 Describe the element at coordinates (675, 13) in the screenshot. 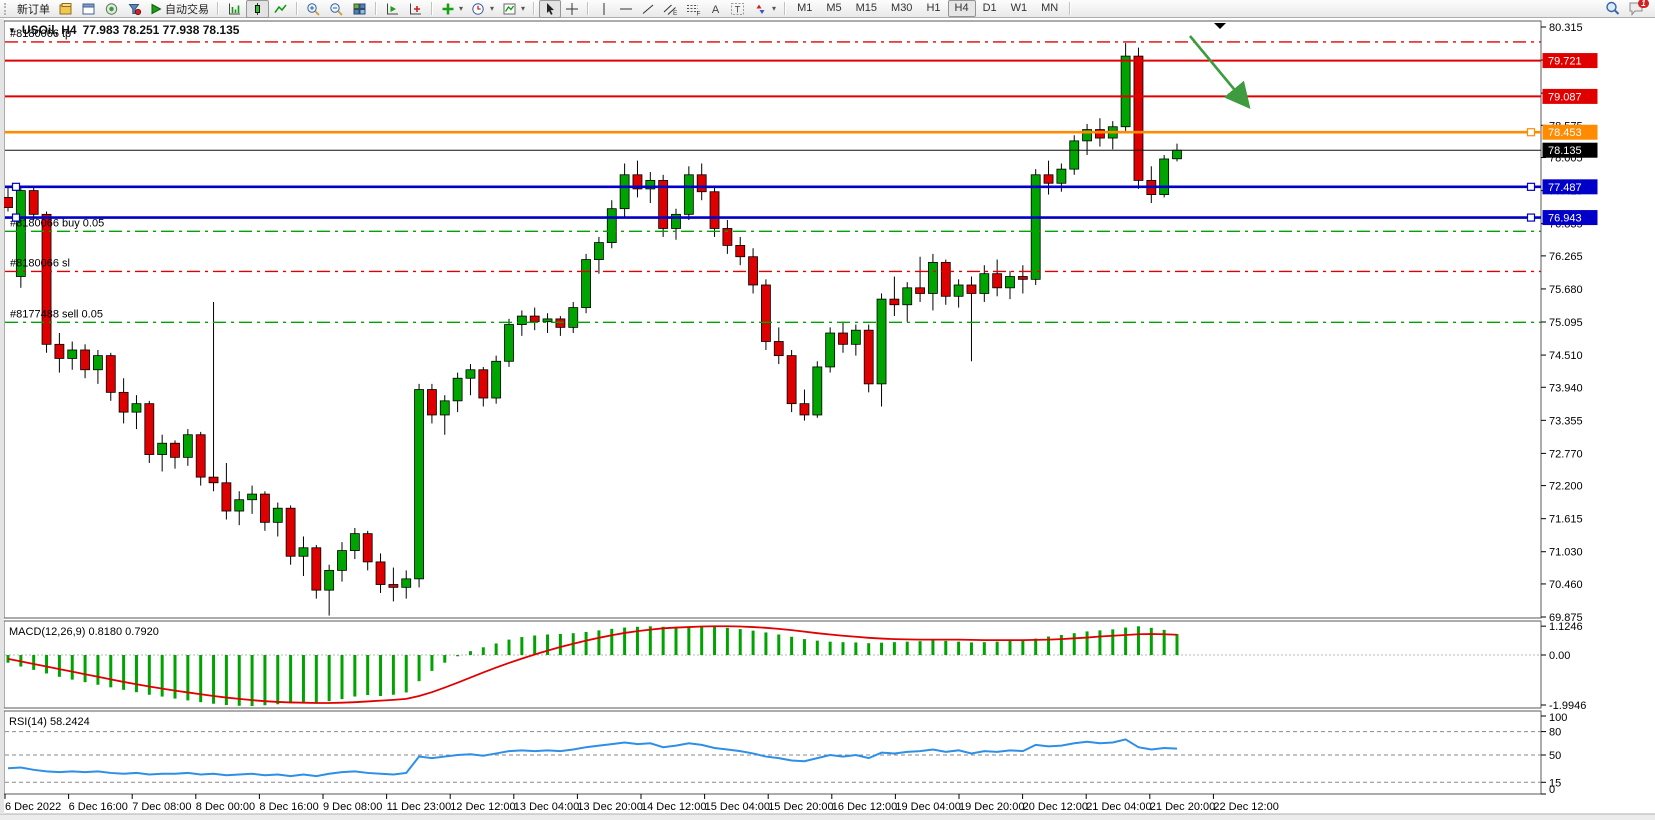

I see `svg-text: E` at that location.